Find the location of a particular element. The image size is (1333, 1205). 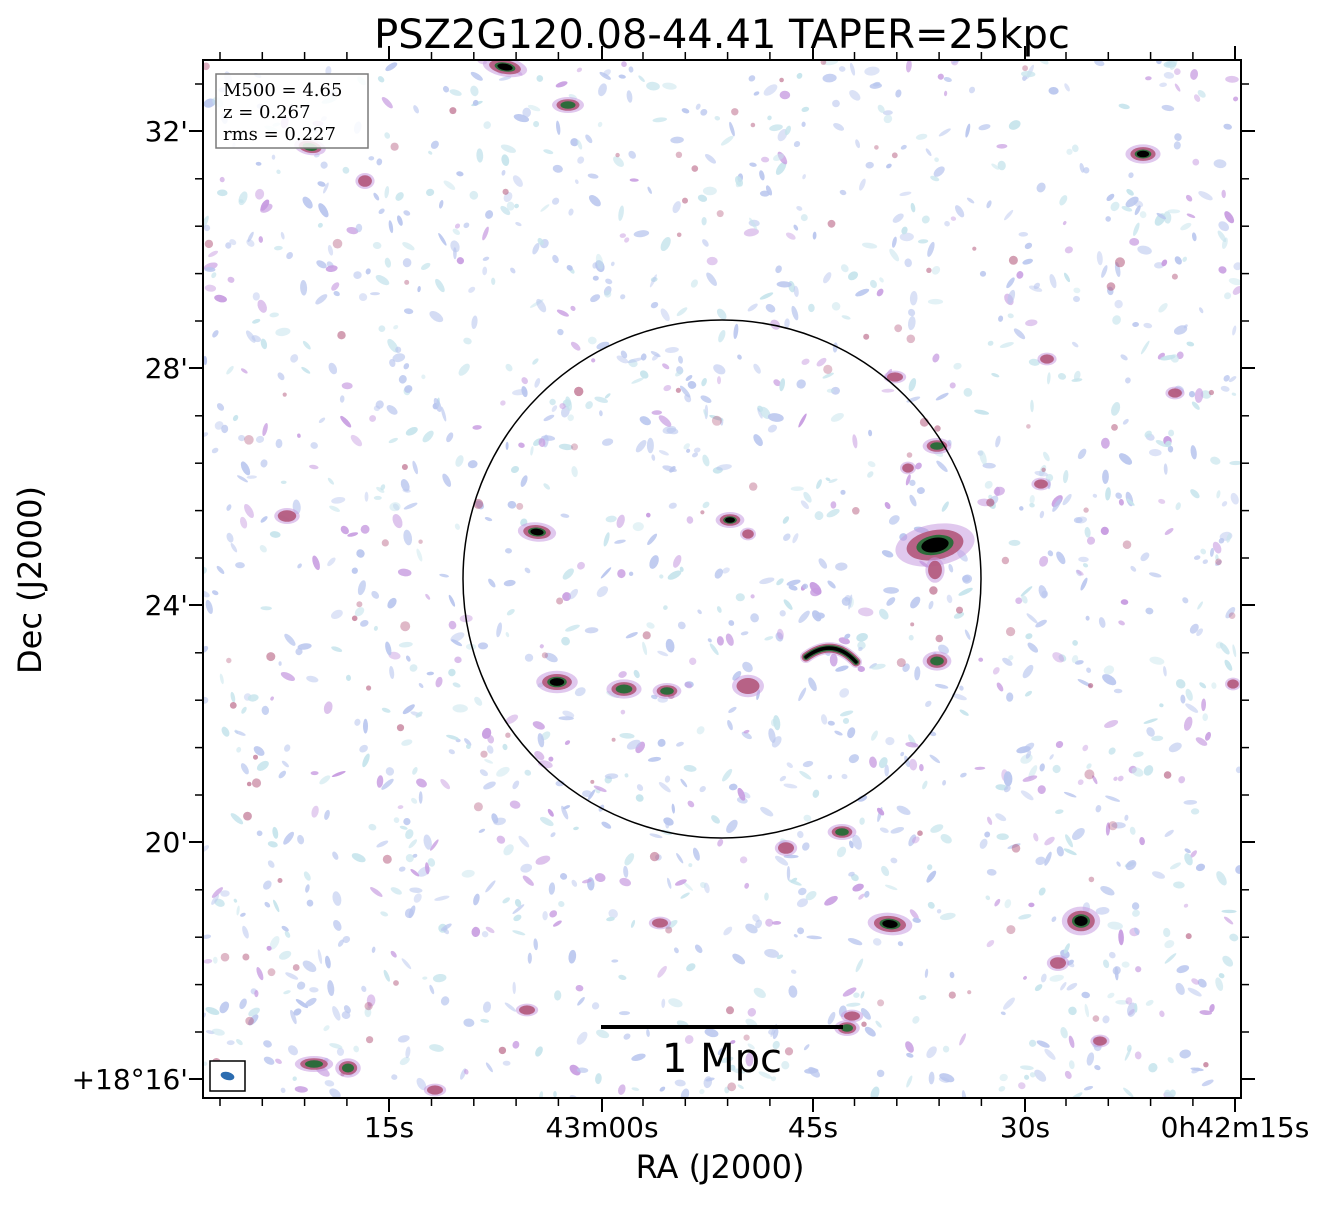

source-contour is located at coordinates (895, 377).